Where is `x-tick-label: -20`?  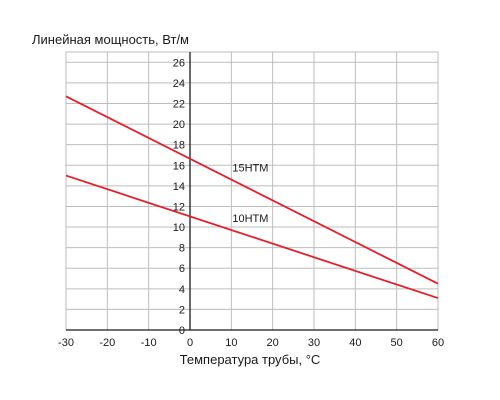
x-tick-label: -20 is located at coordinates (107, 343).